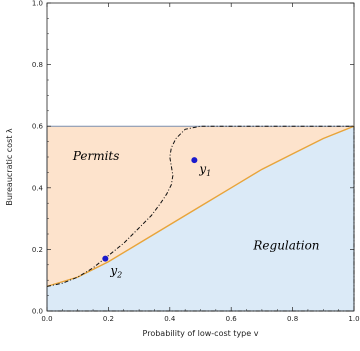  I want to click on x-tick-label: 1.0, so click(353, 319).